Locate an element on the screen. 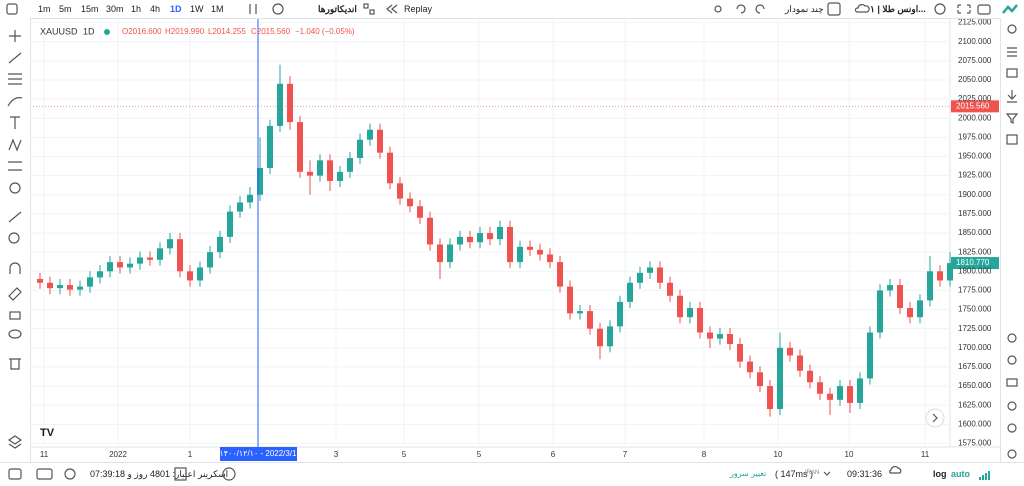 This screenshot has width=1024, height=486. screen-icon is located at coordinates (1012, 382).